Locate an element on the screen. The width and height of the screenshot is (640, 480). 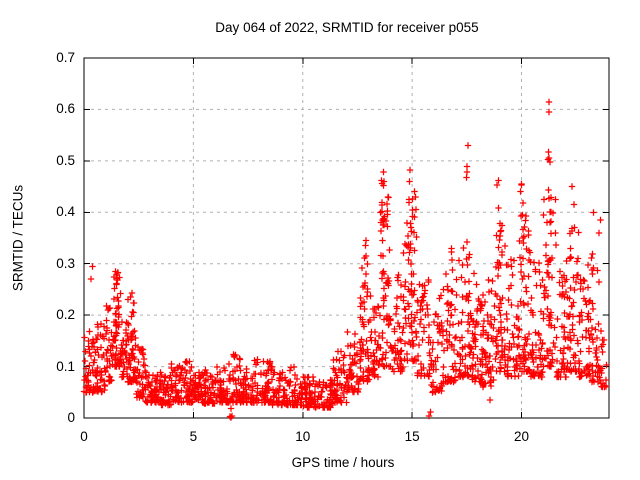
y-tick-label: 0.2 is located at coordinates (65, 315).